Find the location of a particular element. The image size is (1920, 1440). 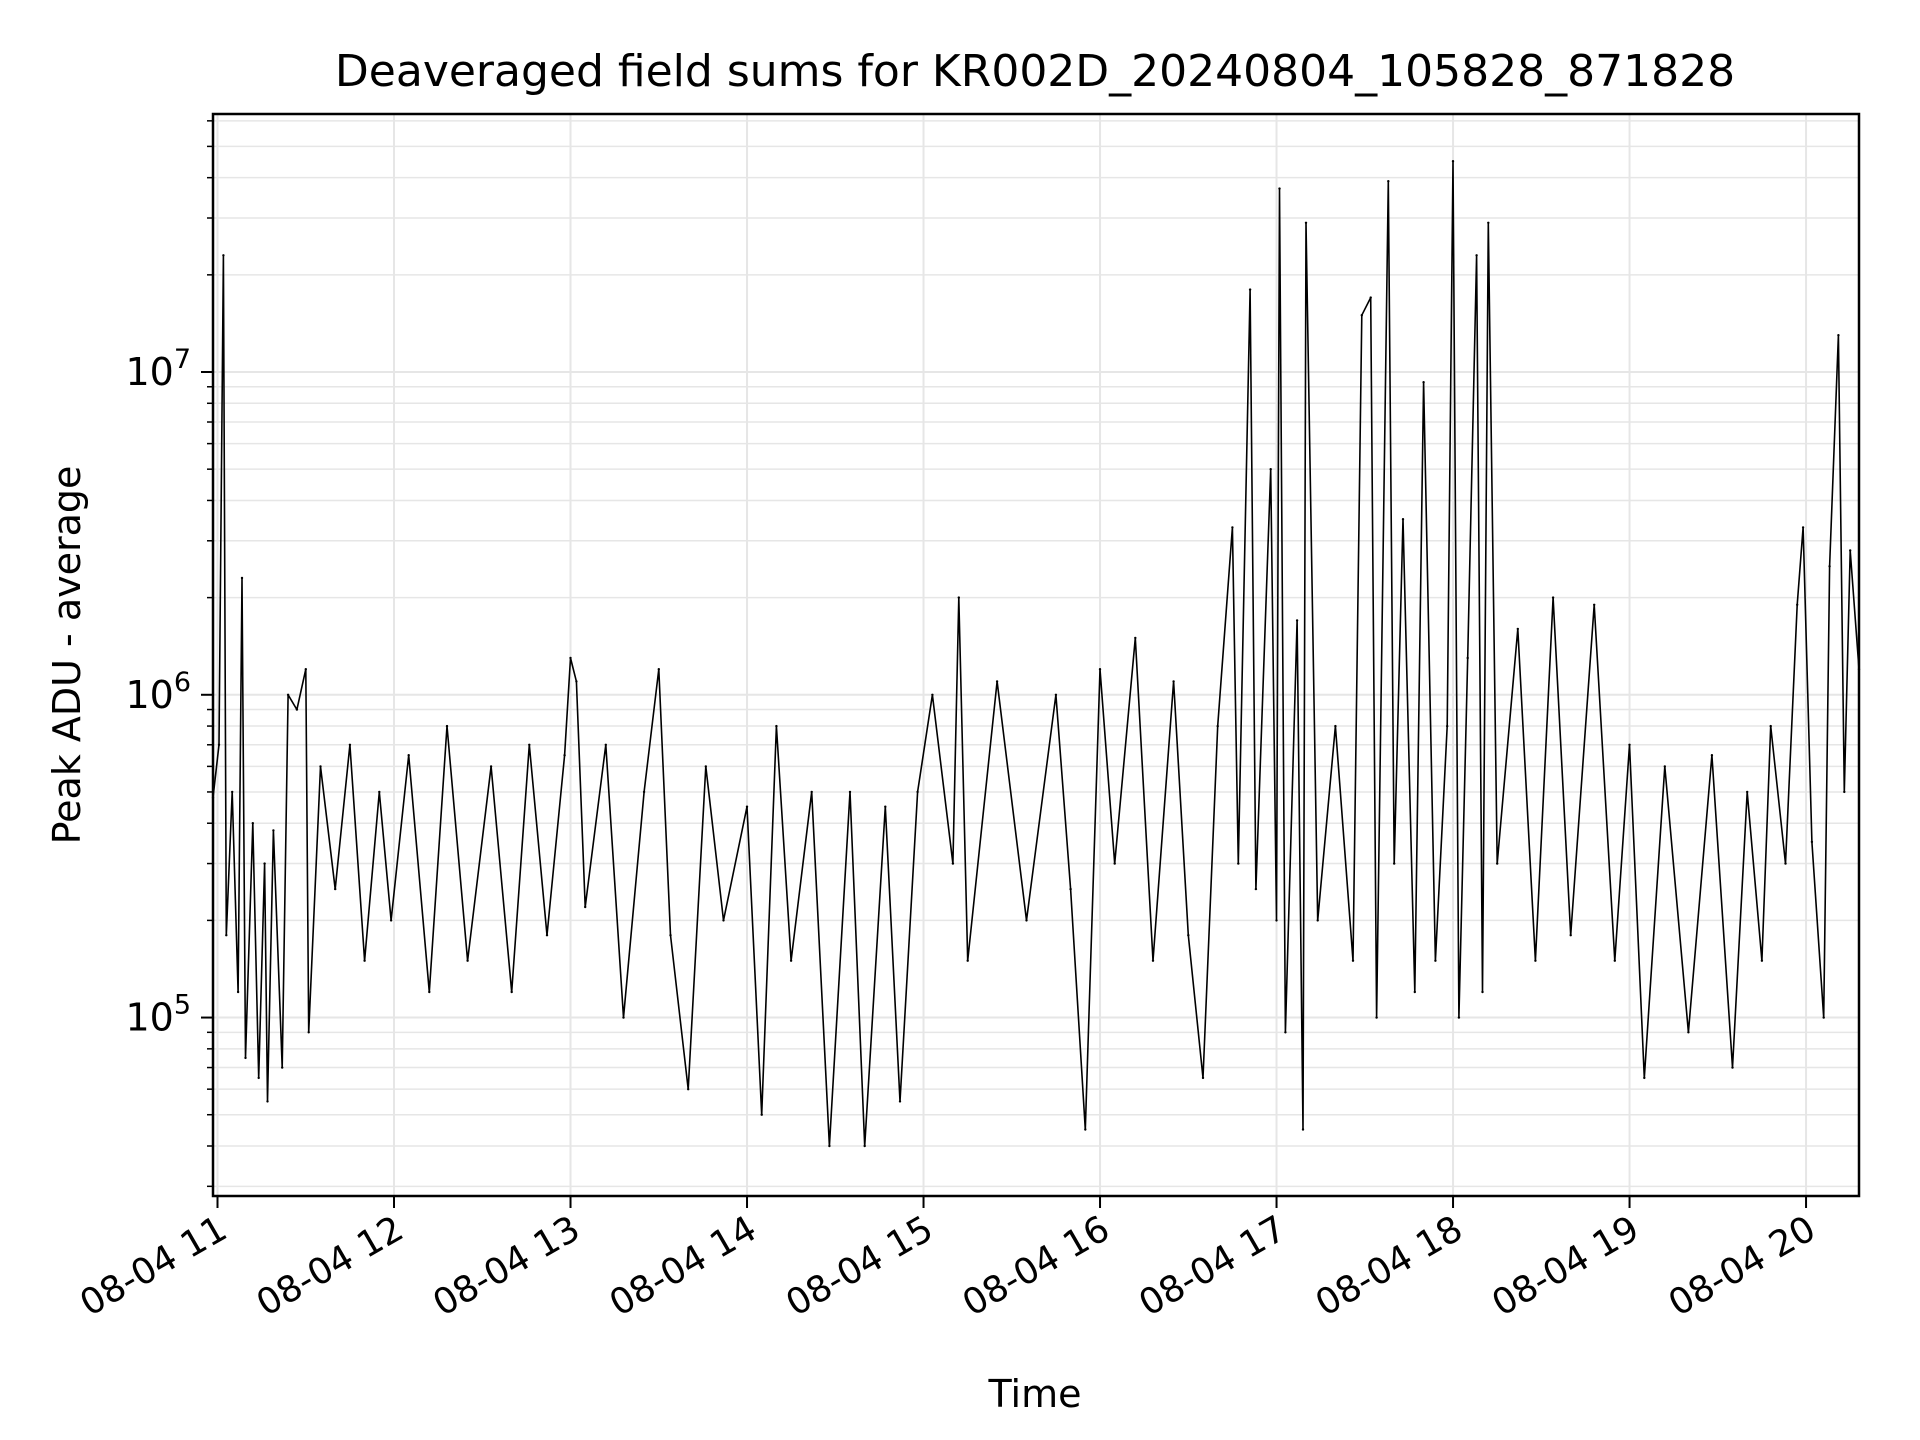

y-tick-label: 107 is located at coordinates (158, 369).